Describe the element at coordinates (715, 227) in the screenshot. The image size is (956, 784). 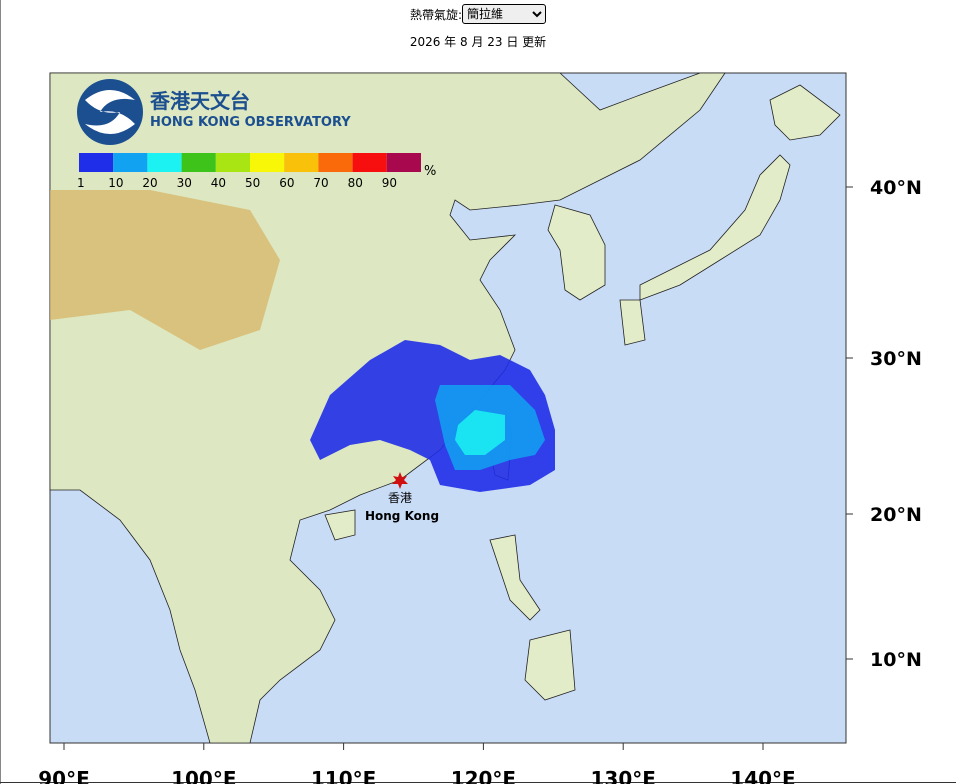
I see `japan` at that location.